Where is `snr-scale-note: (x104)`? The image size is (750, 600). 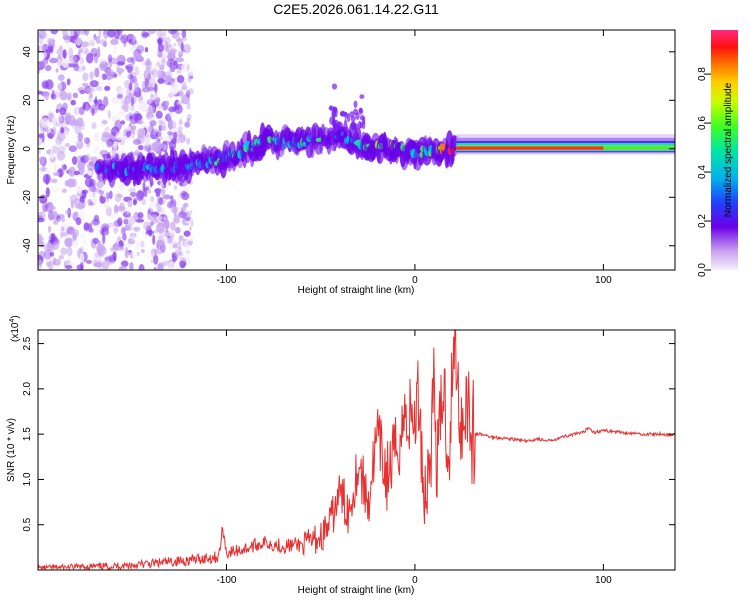
snr-scale-note: (x104) is located at coordinates (15, 328).